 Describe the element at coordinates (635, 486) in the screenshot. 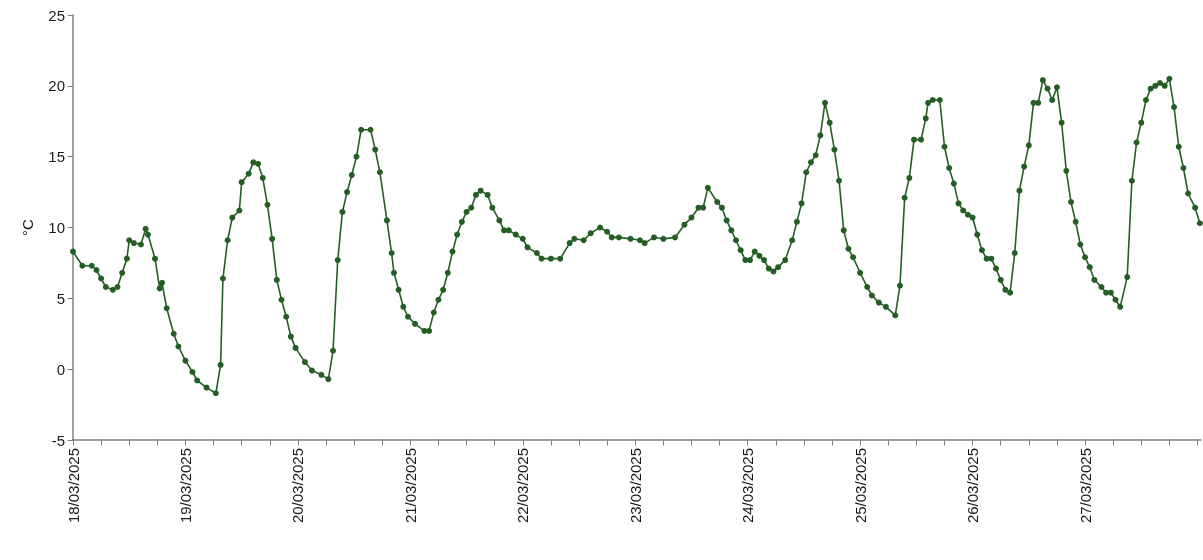

I see `x-tick-label: 23/03/2025` at that location.